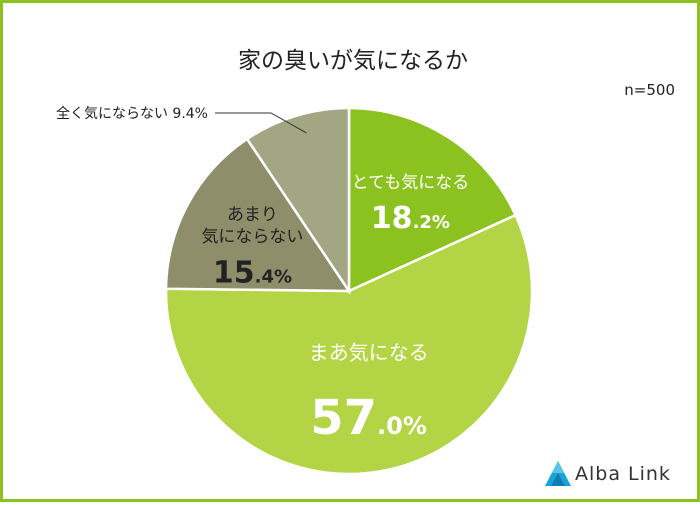  Describe the element at coordinates (252, 237) in the screenshot. I see `slice-label-2-line-1: 気にならない` at that location.